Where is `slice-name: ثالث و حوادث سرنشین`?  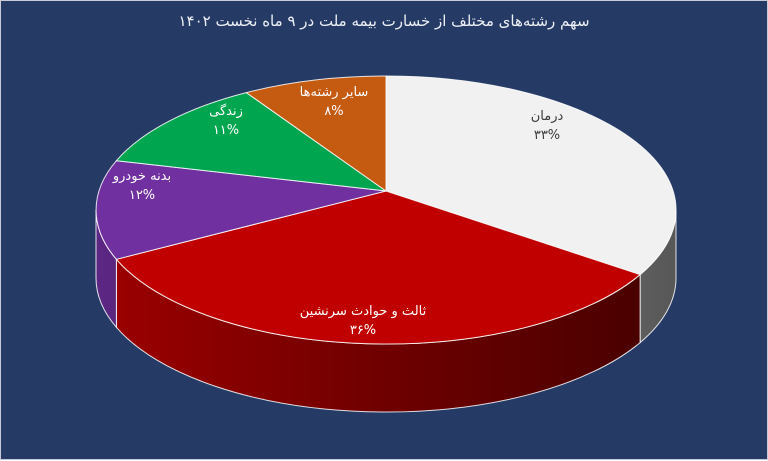 slice-name: ثالث و حوادث سرنشین is located at coordinates (363, 311).